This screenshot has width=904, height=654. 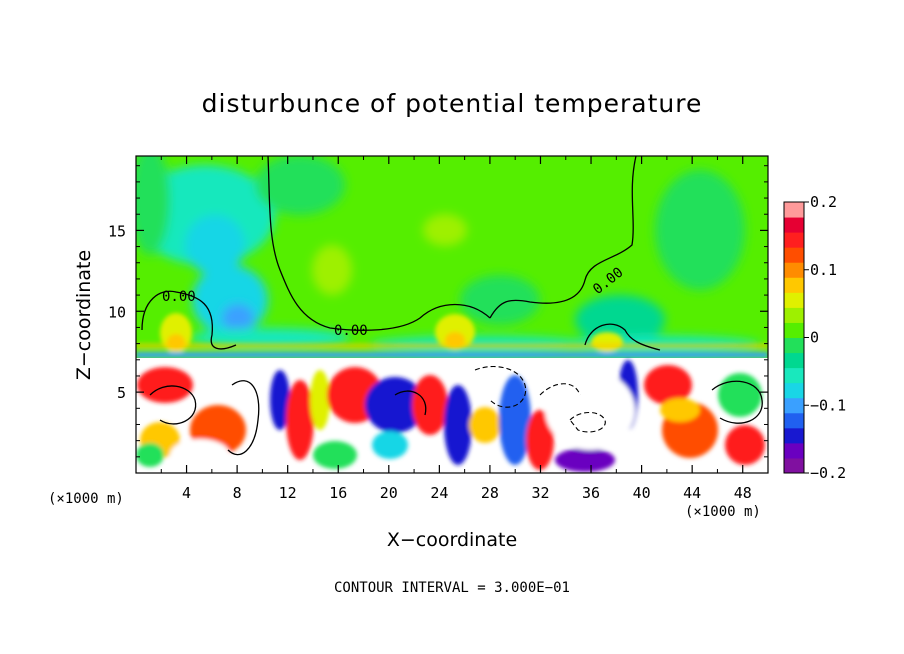 What do you see at coordinates (452, 103) in the screenshot?
I see `chart-title: disturbunce of potential temperature` at bounding box center [452, 103].